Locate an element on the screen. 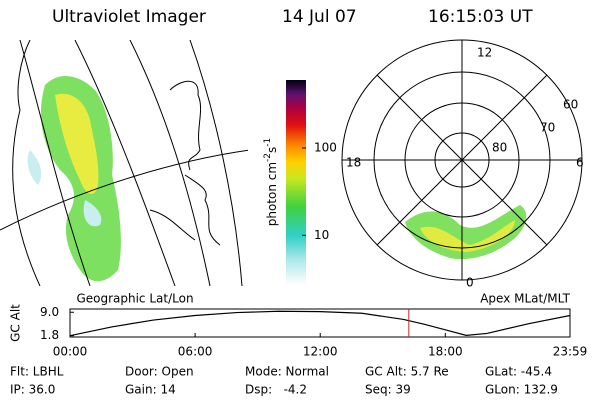  status-field: IP: 36.0 is located at coordinates (32, 390).